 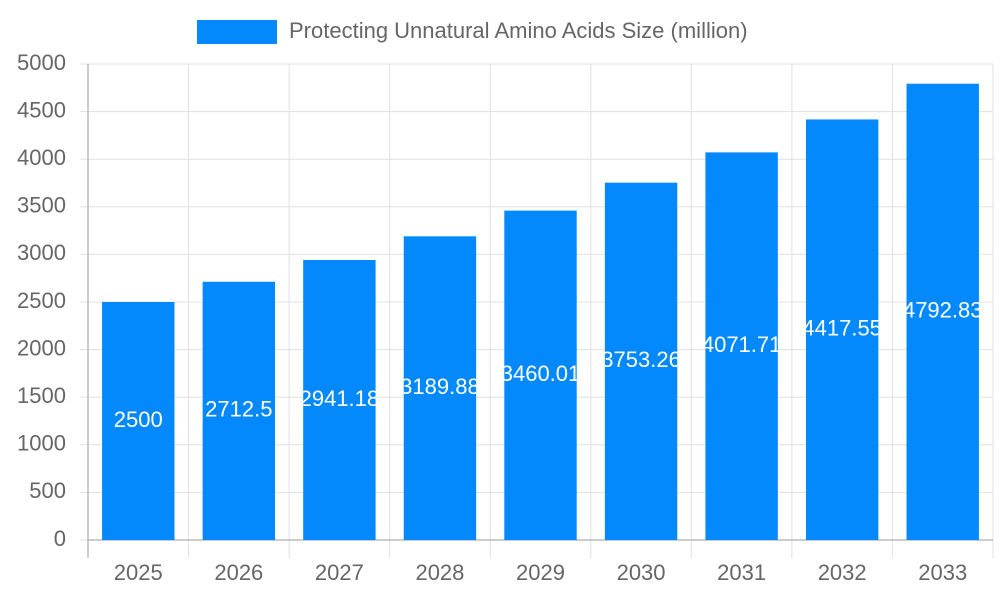 I want to click on legend-swatch, so click(x=237, y=32).